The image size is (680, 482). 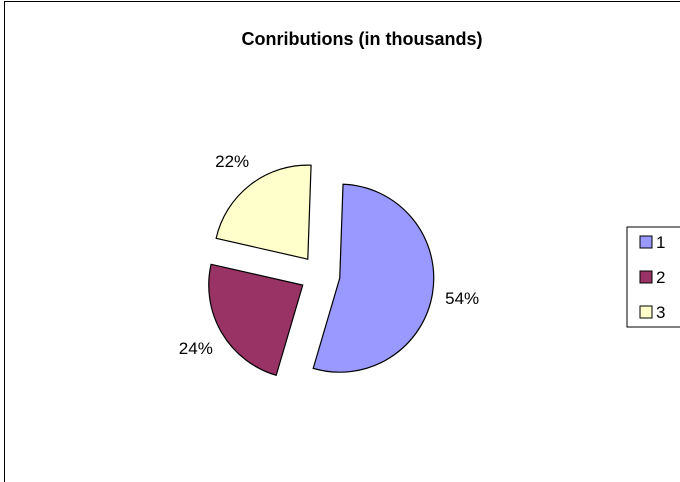 What do you see at coordinates (660, 242) in the screenshot?
I see `legend-label-1: 1` at bounding box center [660, 242].